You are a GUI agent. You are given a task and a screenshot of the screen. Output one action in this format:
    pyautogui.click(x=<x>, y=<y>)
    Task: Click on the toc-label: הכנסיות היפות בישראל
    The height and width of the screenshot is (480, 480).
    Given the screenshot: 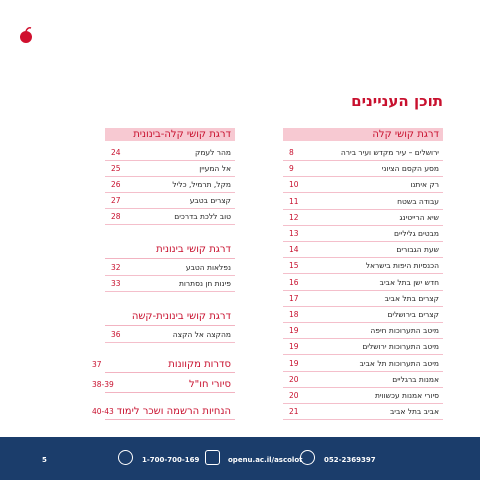 What is the action you would take?
    pyautogui.click(x=402, y=266)
    